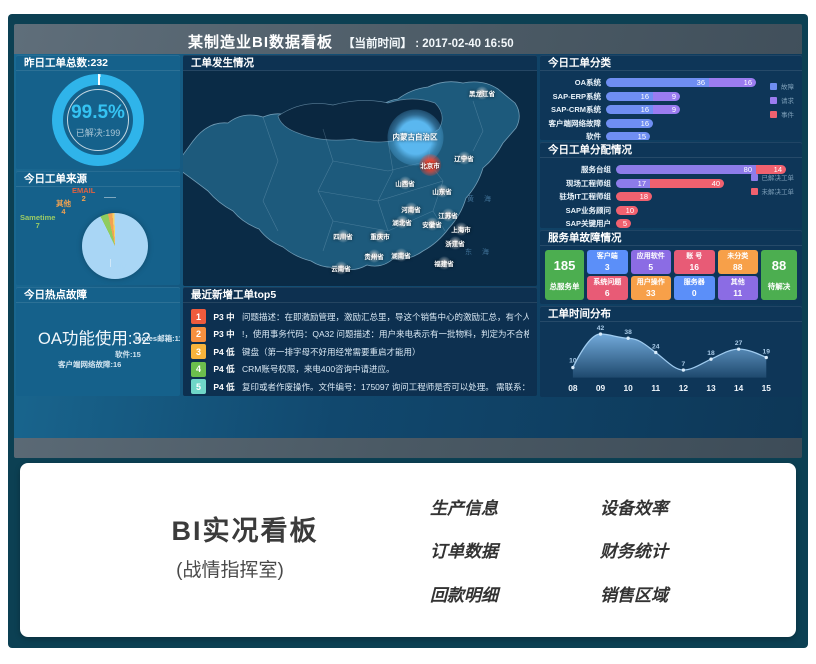 The image size is (816, 664). What do you see at coordinates (711, 388) in the screenshot?
I see `svg-text: 13` at bounding box center [711, 388].